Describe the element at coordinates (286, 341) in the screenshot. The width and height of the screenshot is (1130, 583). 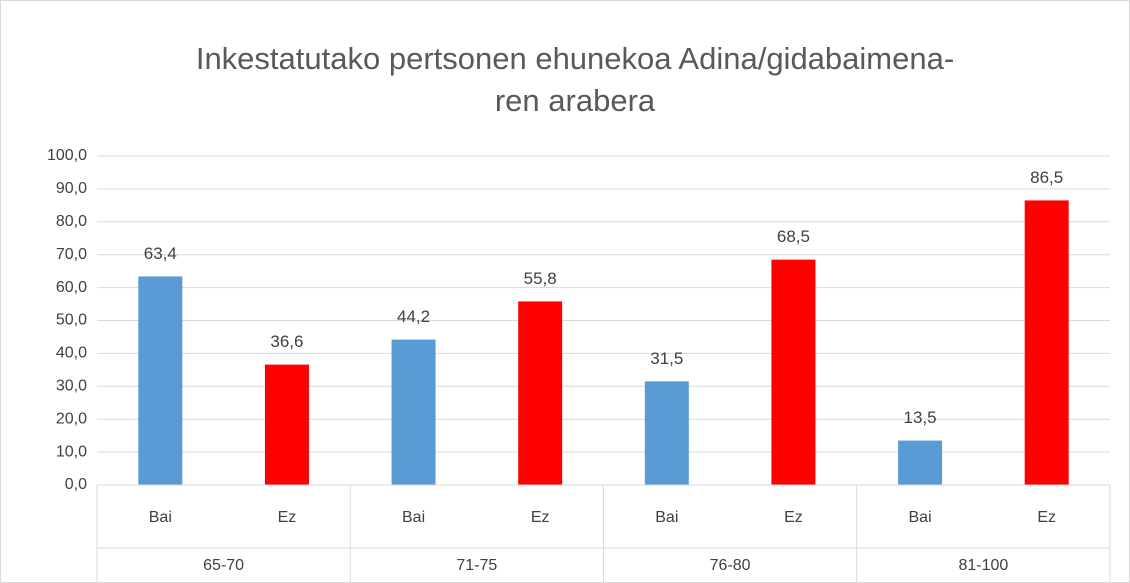
I see `data-label: 36,6` at that location.